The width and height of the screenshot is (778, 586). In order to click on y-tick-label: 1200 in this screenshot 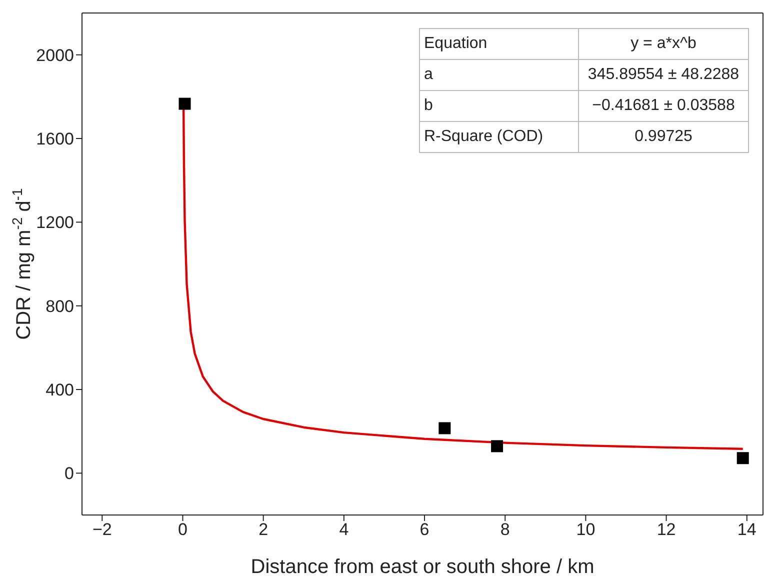, I will do `click(55, 222)`.